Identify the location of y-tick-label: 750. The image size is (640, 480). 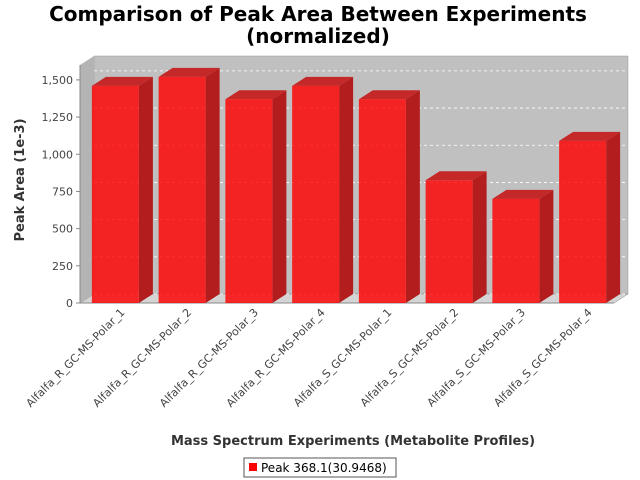
(62, 191).